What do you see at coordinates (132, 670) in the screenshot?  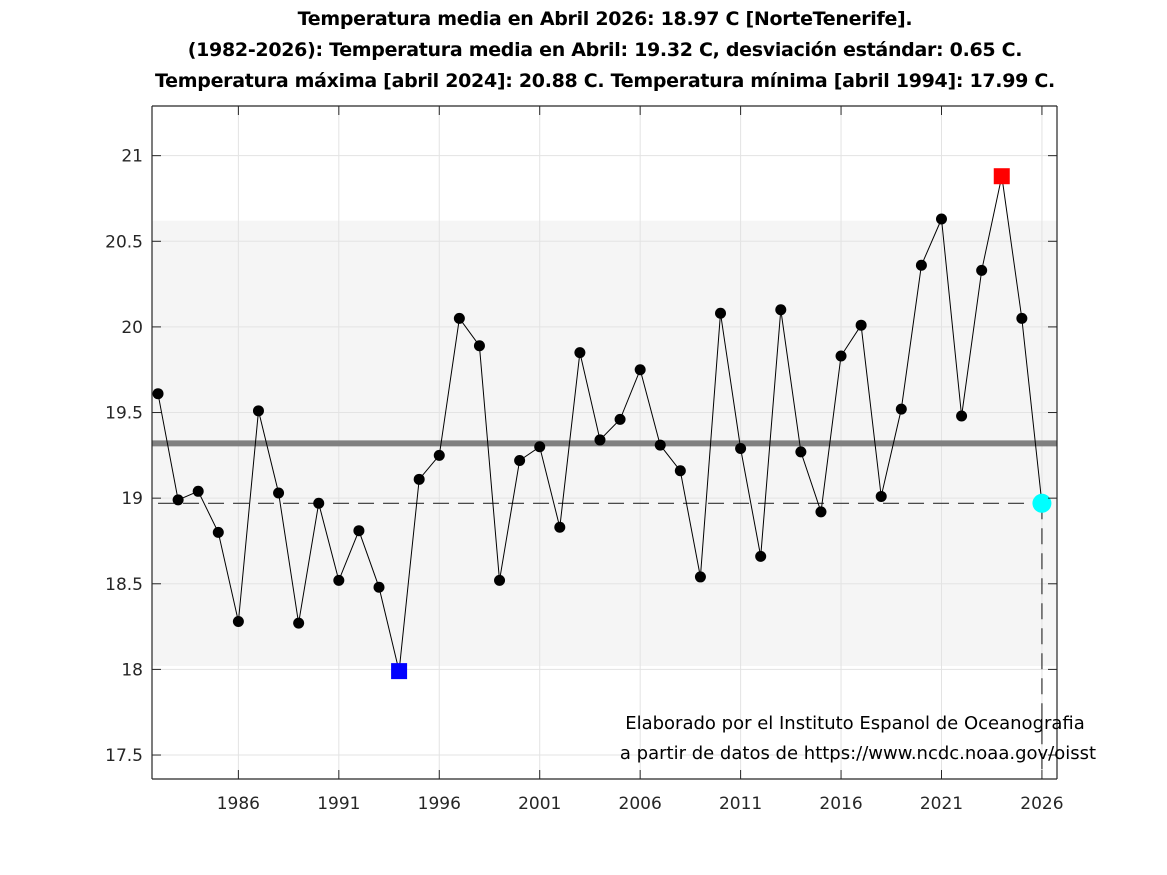 I see `y-tick-label: 18` at bounding box center [132, 670].